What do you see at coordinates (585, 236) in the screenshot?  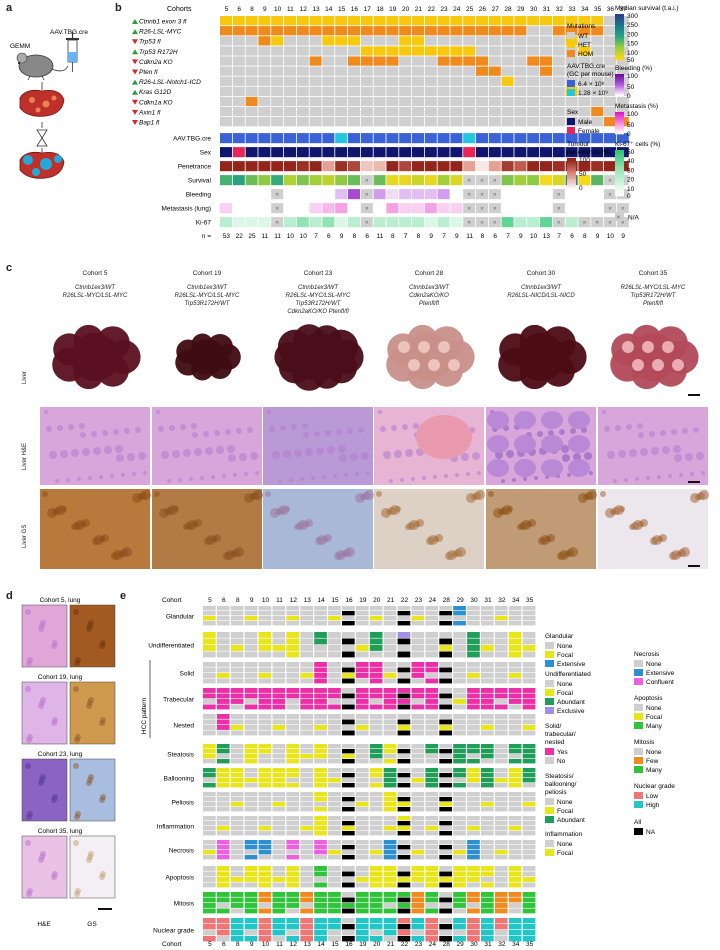 I see `n-value: 8` at bounding box center [585, 236].